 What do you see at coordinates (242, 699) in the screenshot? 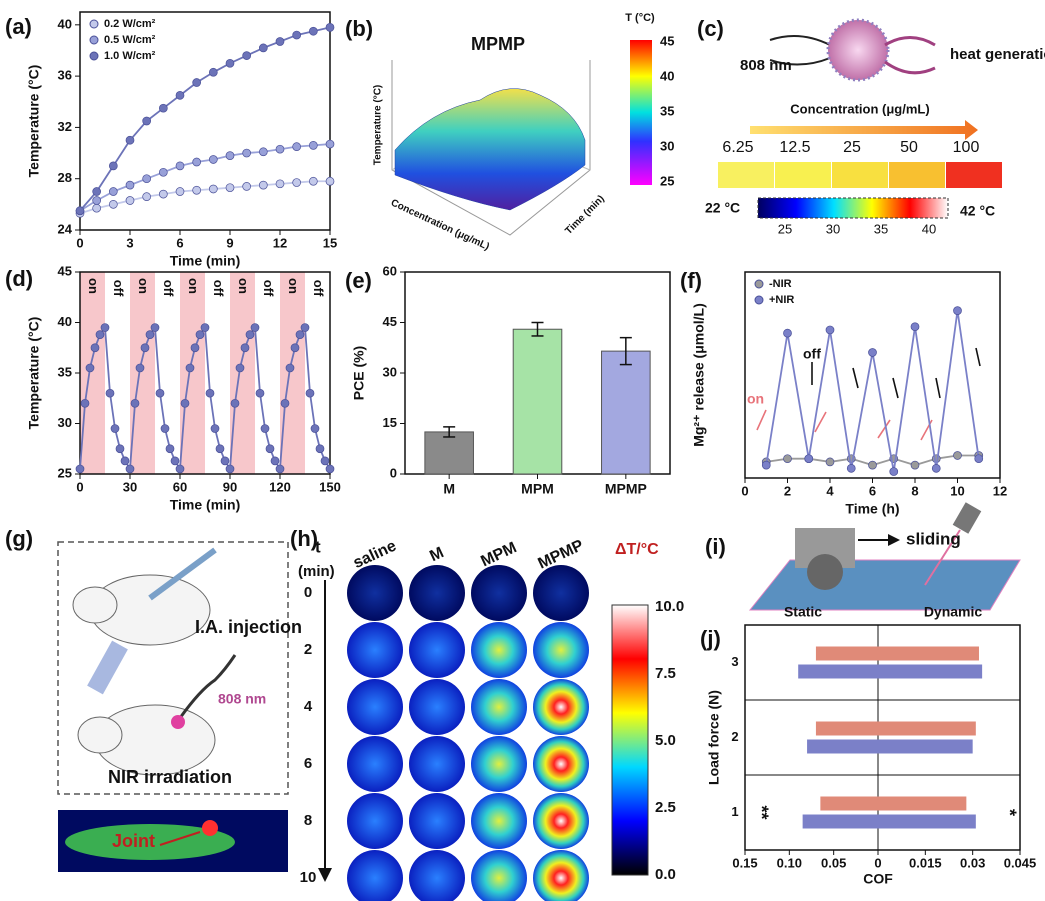
I see `laser-label: 808 nm` at bounding box center [242, 699].